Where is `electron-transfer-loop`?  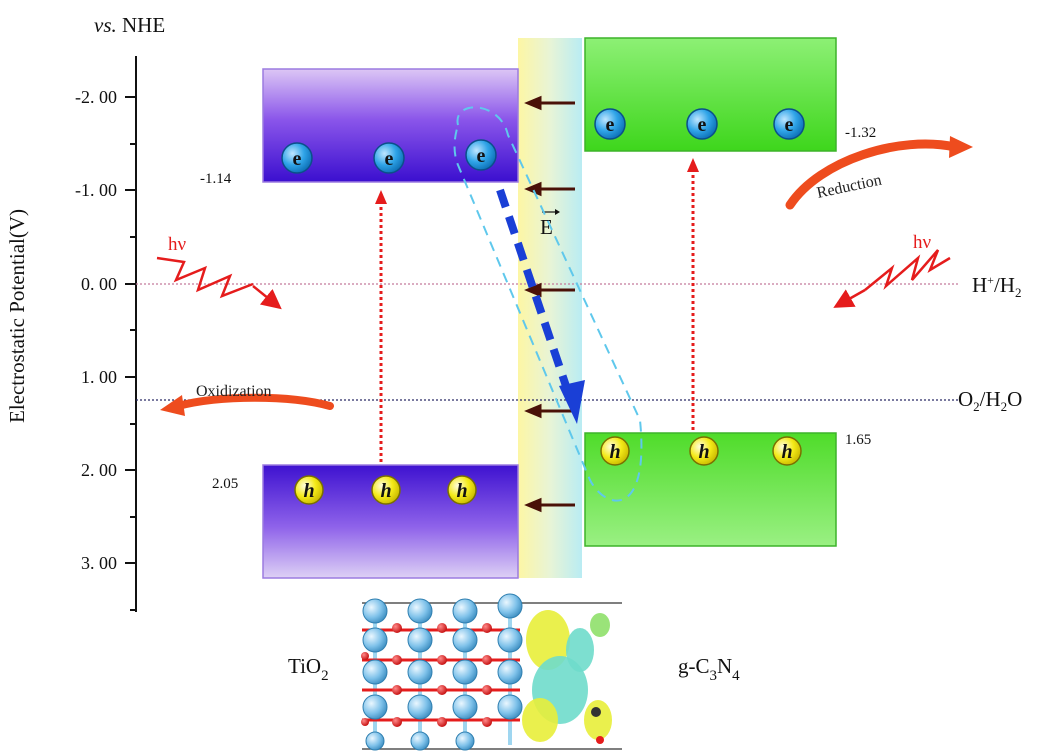 electron-transfer-loop is located at coordinates (548, 304).